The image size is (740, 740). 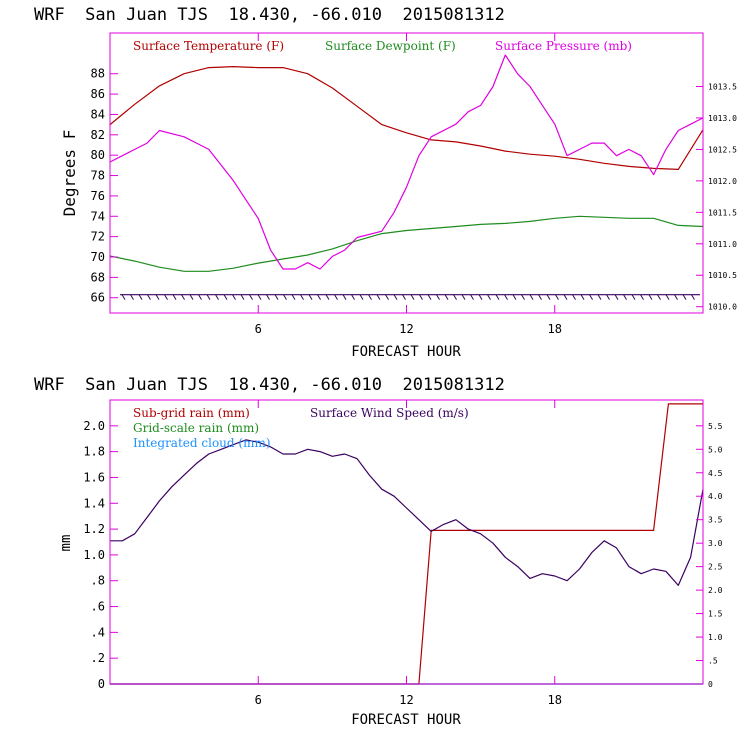 I want to click on top-y-axis-label: Degrees F, so click(x=69, y=173).